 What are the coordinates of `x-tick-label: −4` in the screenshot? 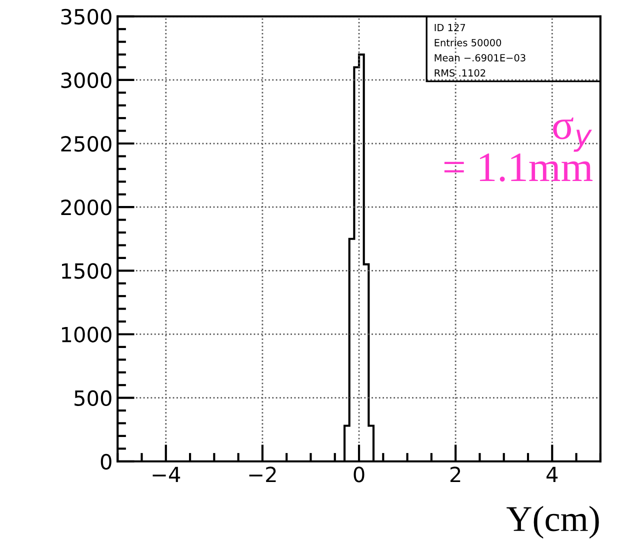 It's located at (166, 474).